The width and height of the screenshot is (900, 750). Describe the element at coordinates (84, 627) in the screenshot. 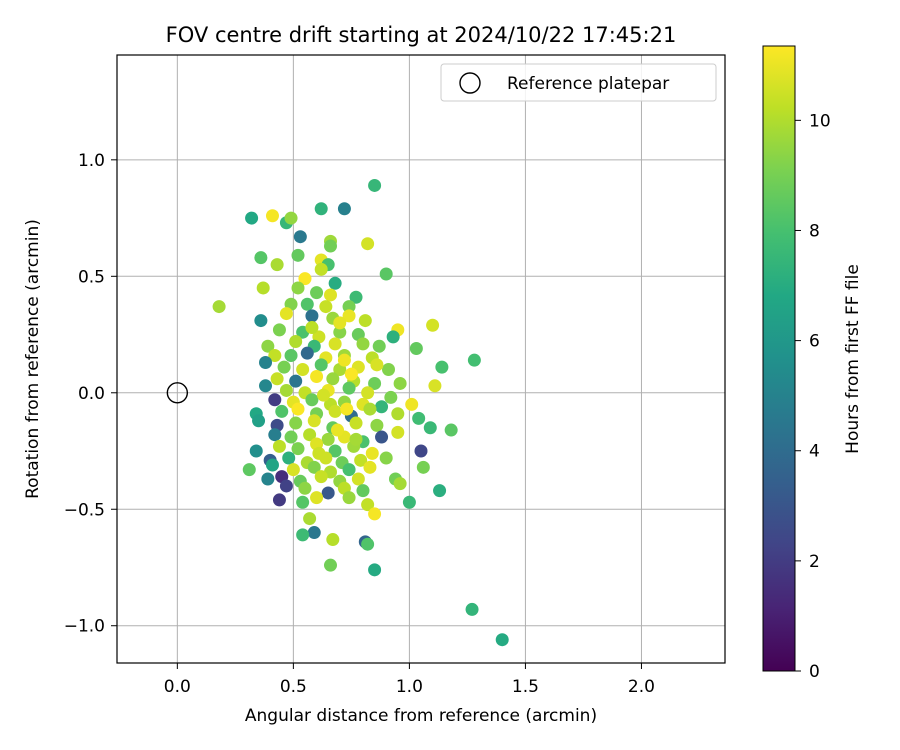

I see `y-tick-label: −1.0` at that location.